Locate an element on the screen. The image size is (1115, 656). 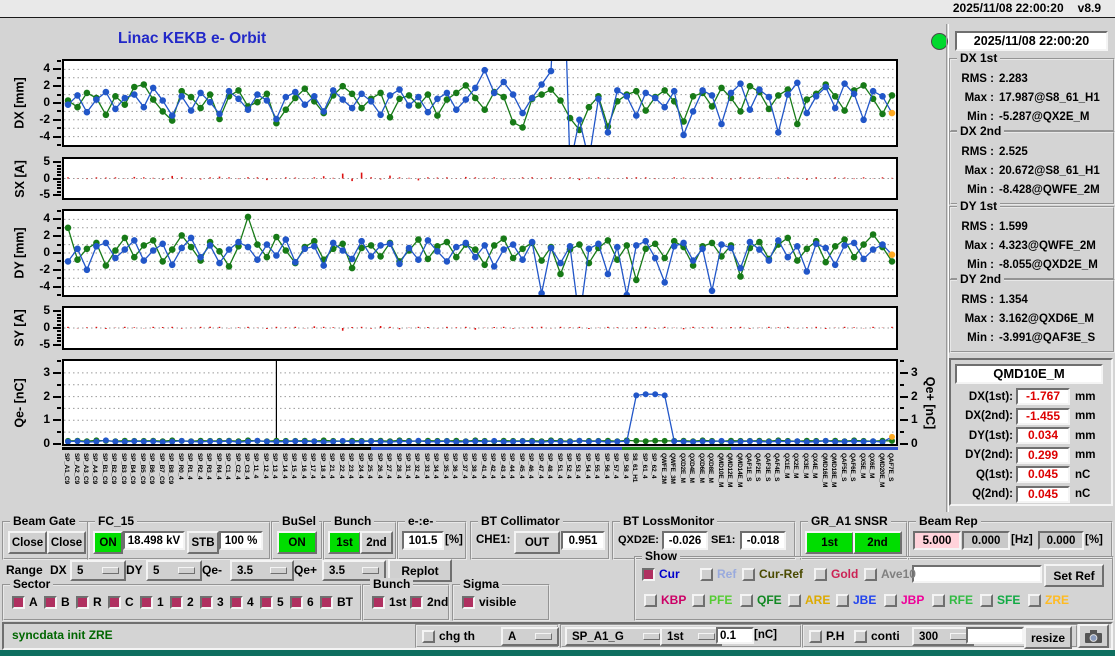
sector-2: 2 is located at coordinates (182, 602).